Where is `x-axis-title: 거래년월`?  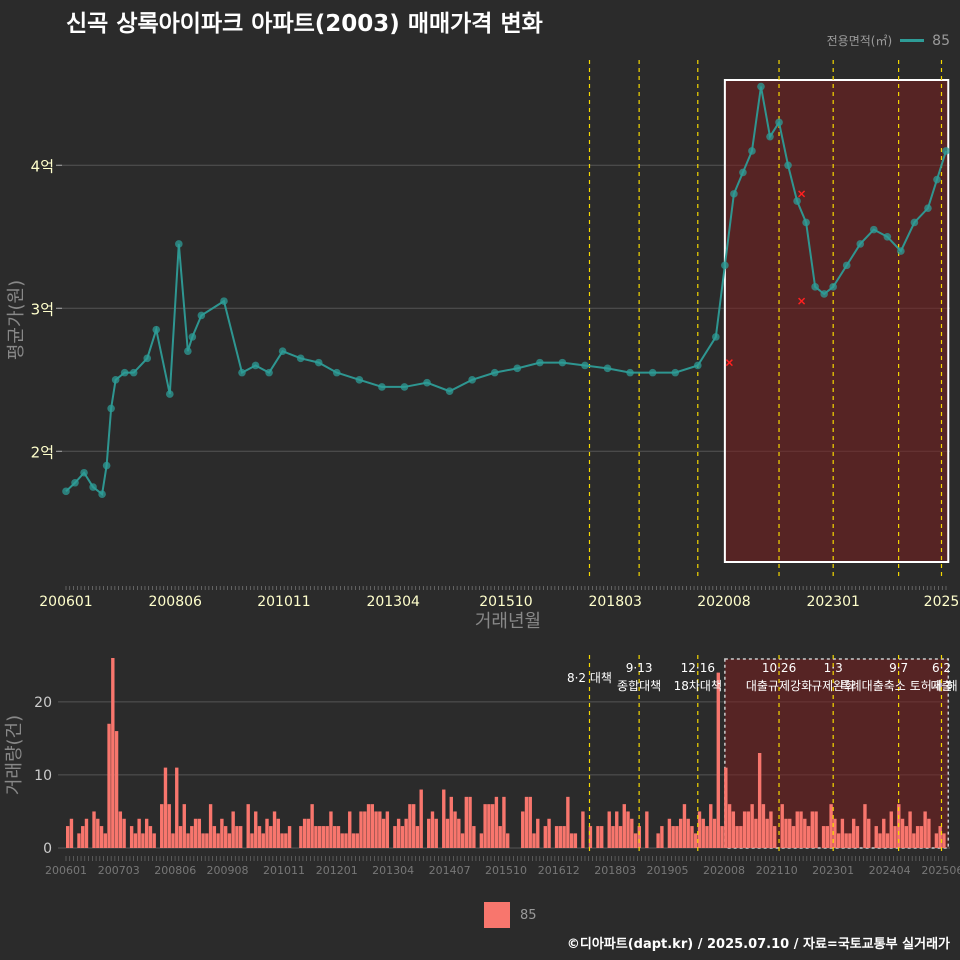
x-axis-title: 거래년월 is located at coordinates (508, 621).